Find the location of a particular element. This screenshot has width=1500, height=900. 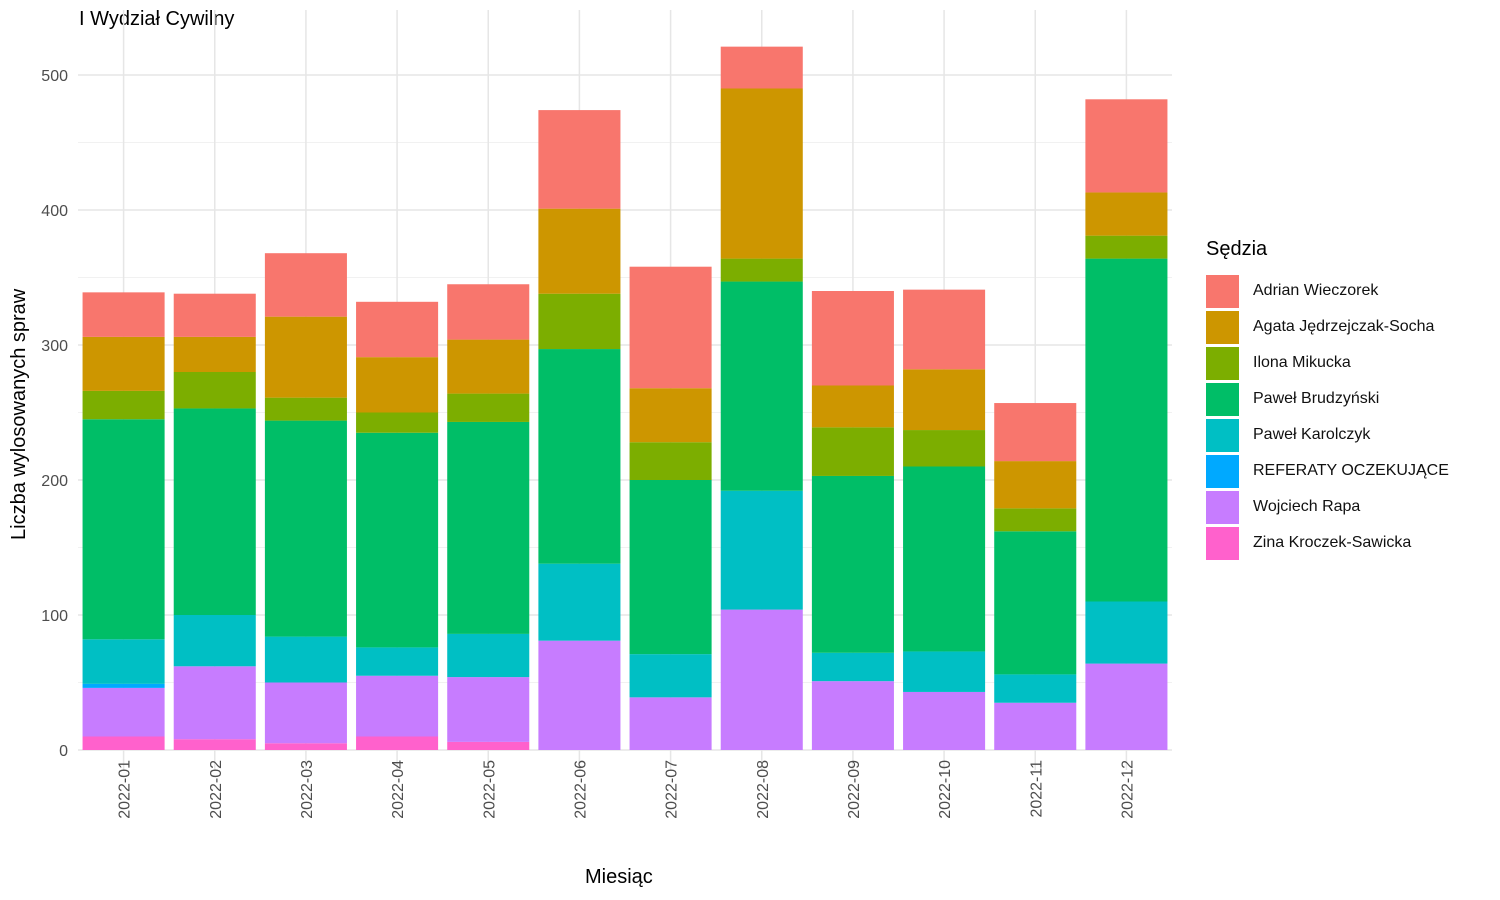

legend-label: Agata Jędrzejczak-Socha is located at coordinates (1344, 326).